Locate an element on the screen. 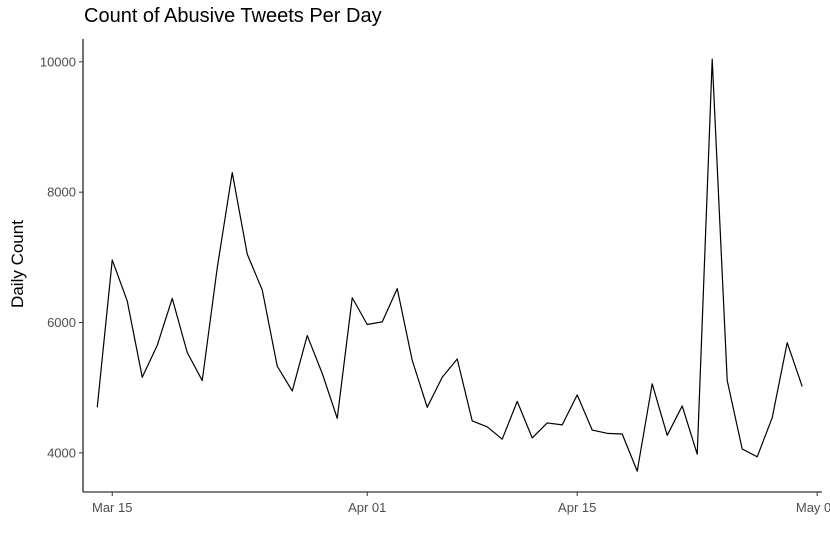  x-tick-label: Apr 01 is located at coordinates (367, 507).